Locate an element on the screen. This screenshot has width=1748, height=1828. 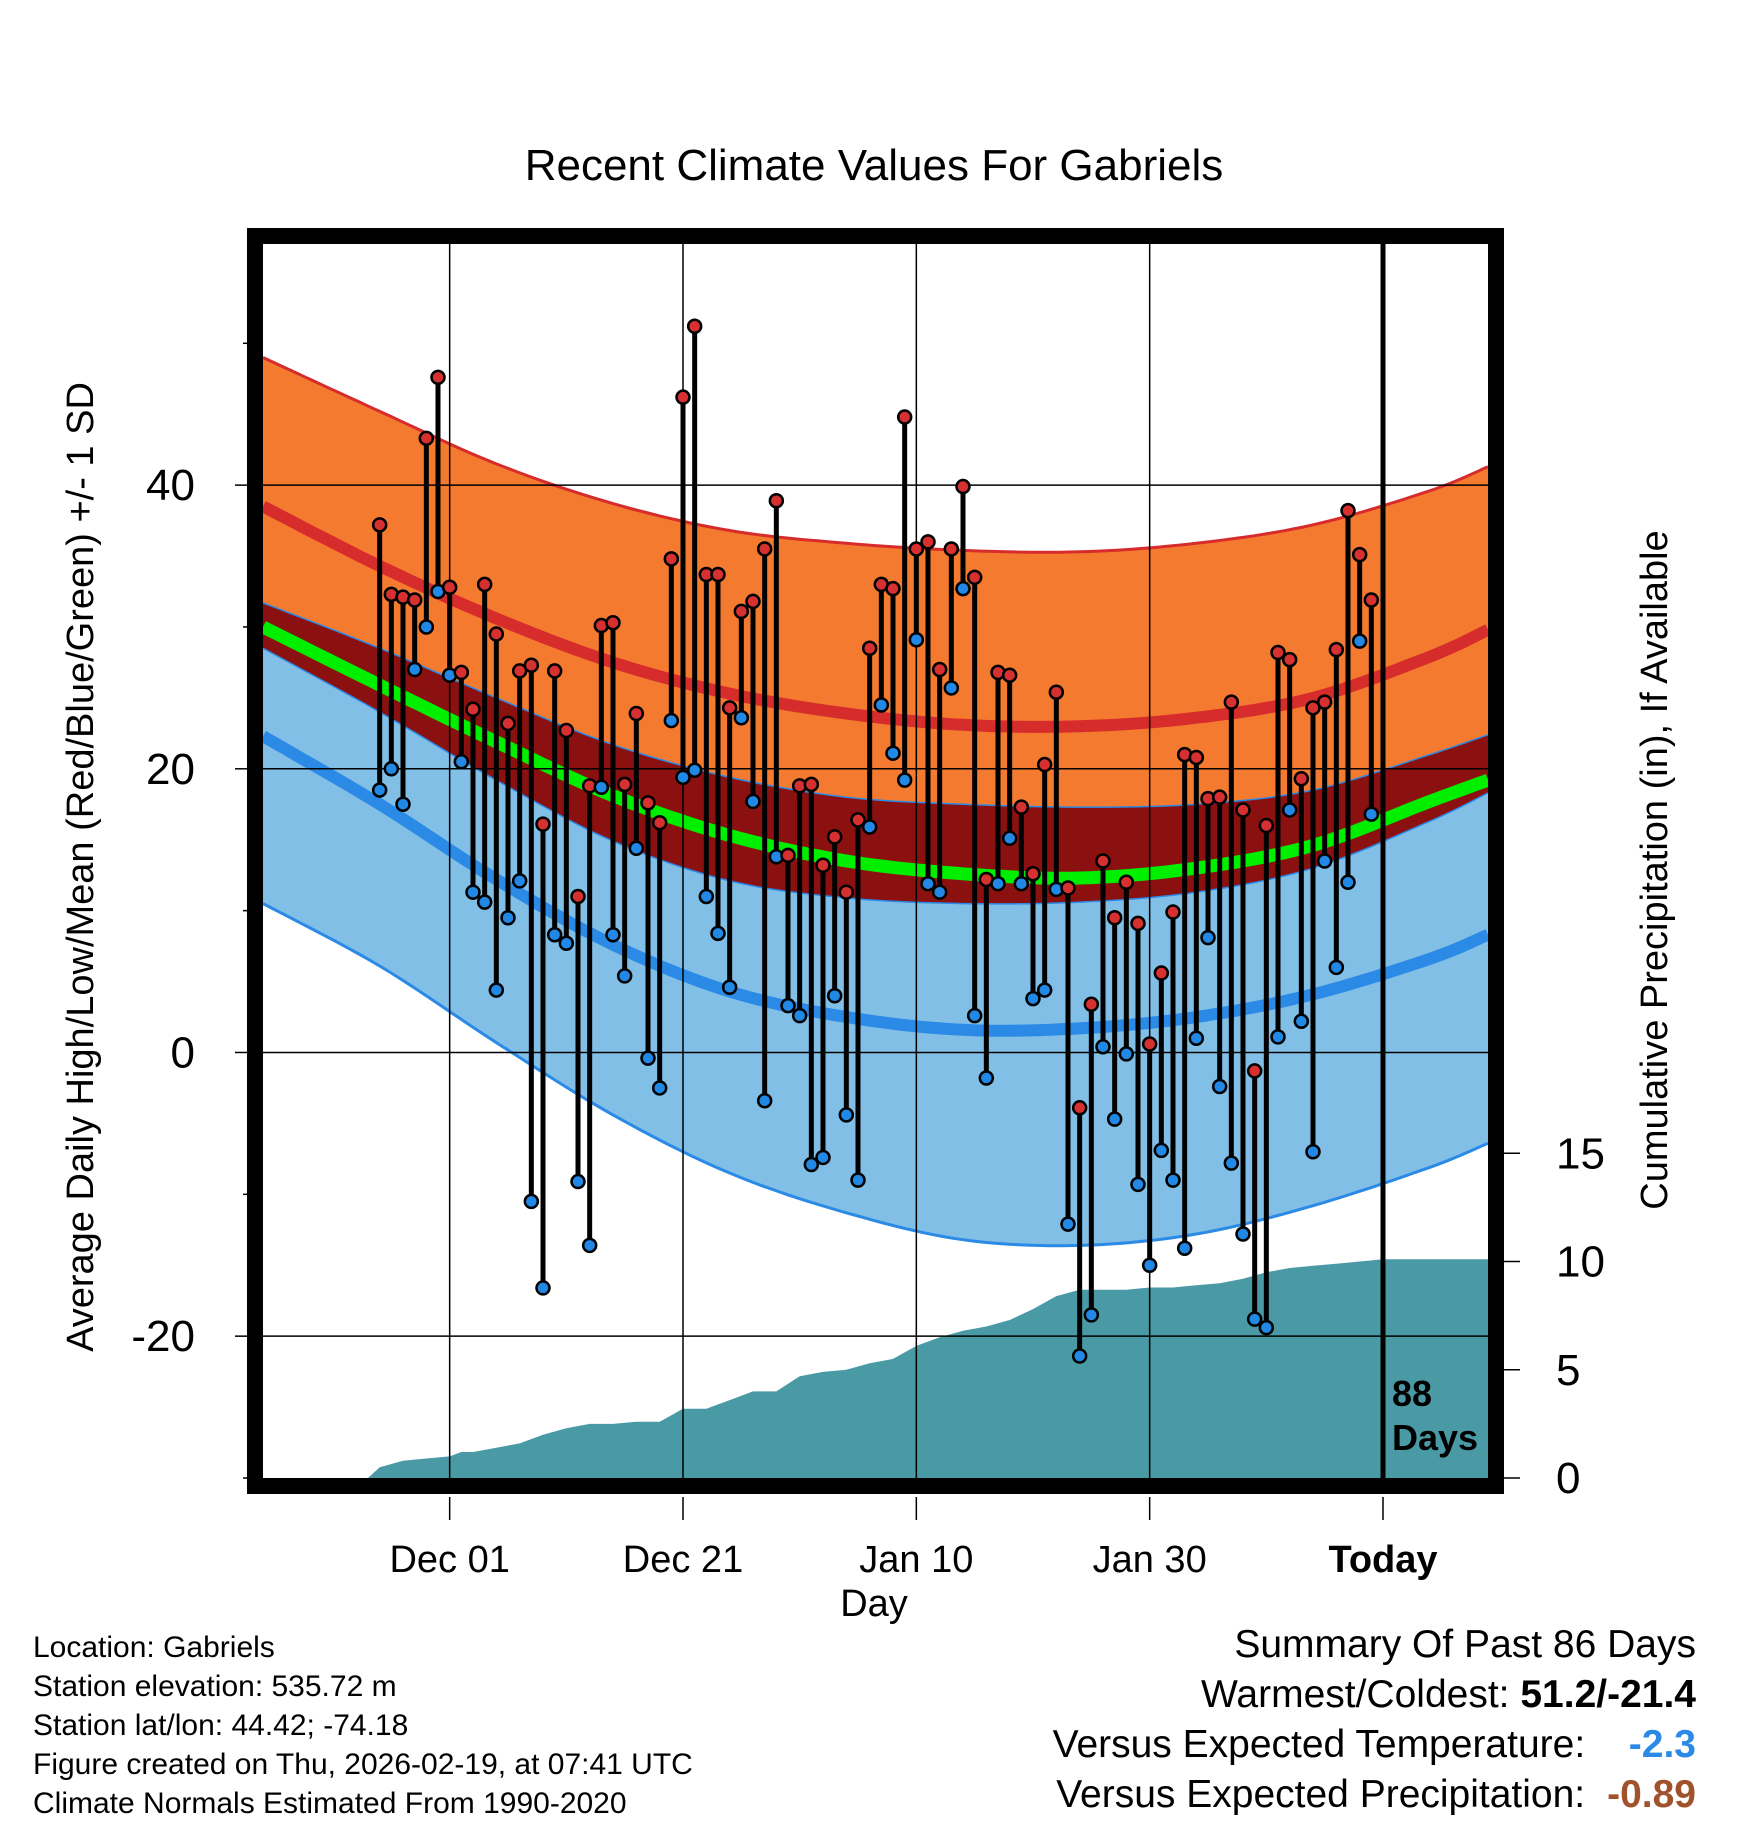
extremes-label: Warmest/Coldest: is located at coordinates (1355, 1694).